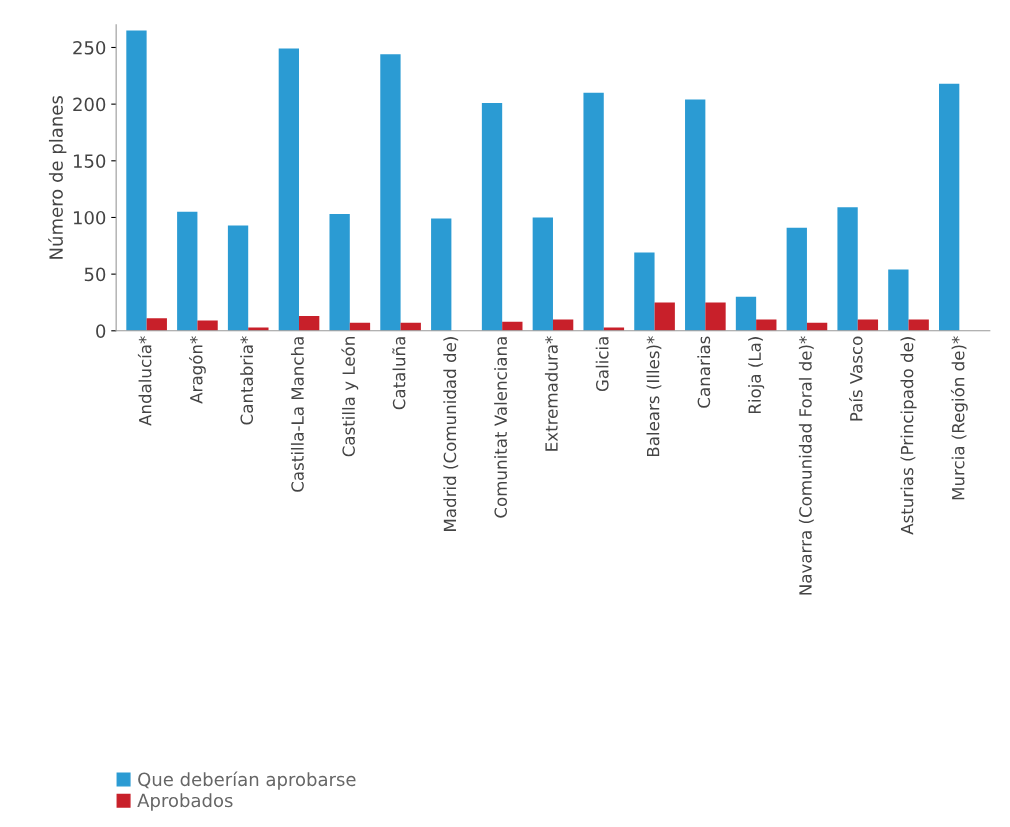  What do you see at coordinates (451, 434) in the screenshot?
I see `x-tick-label: Madrid (Comunidad de)` at bounding box center [451, 434].